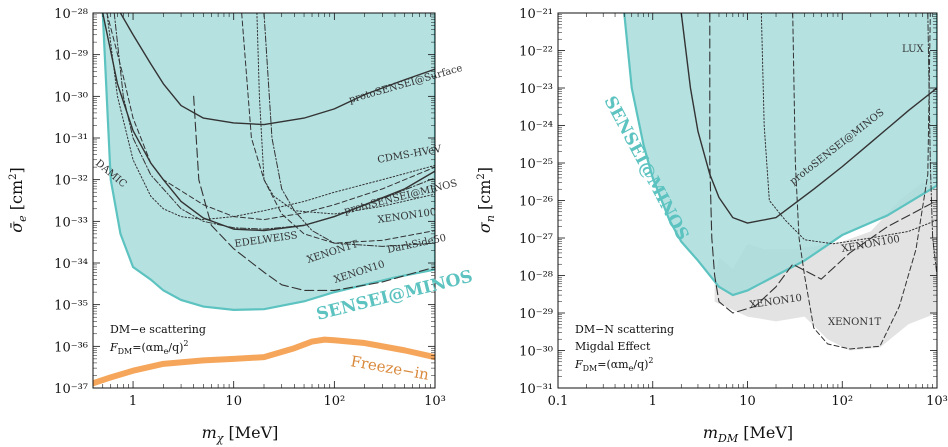  Describe the element at coordinates (435, 401) in the screenshot. I see `left-x-tick-label: 10³` at that location.